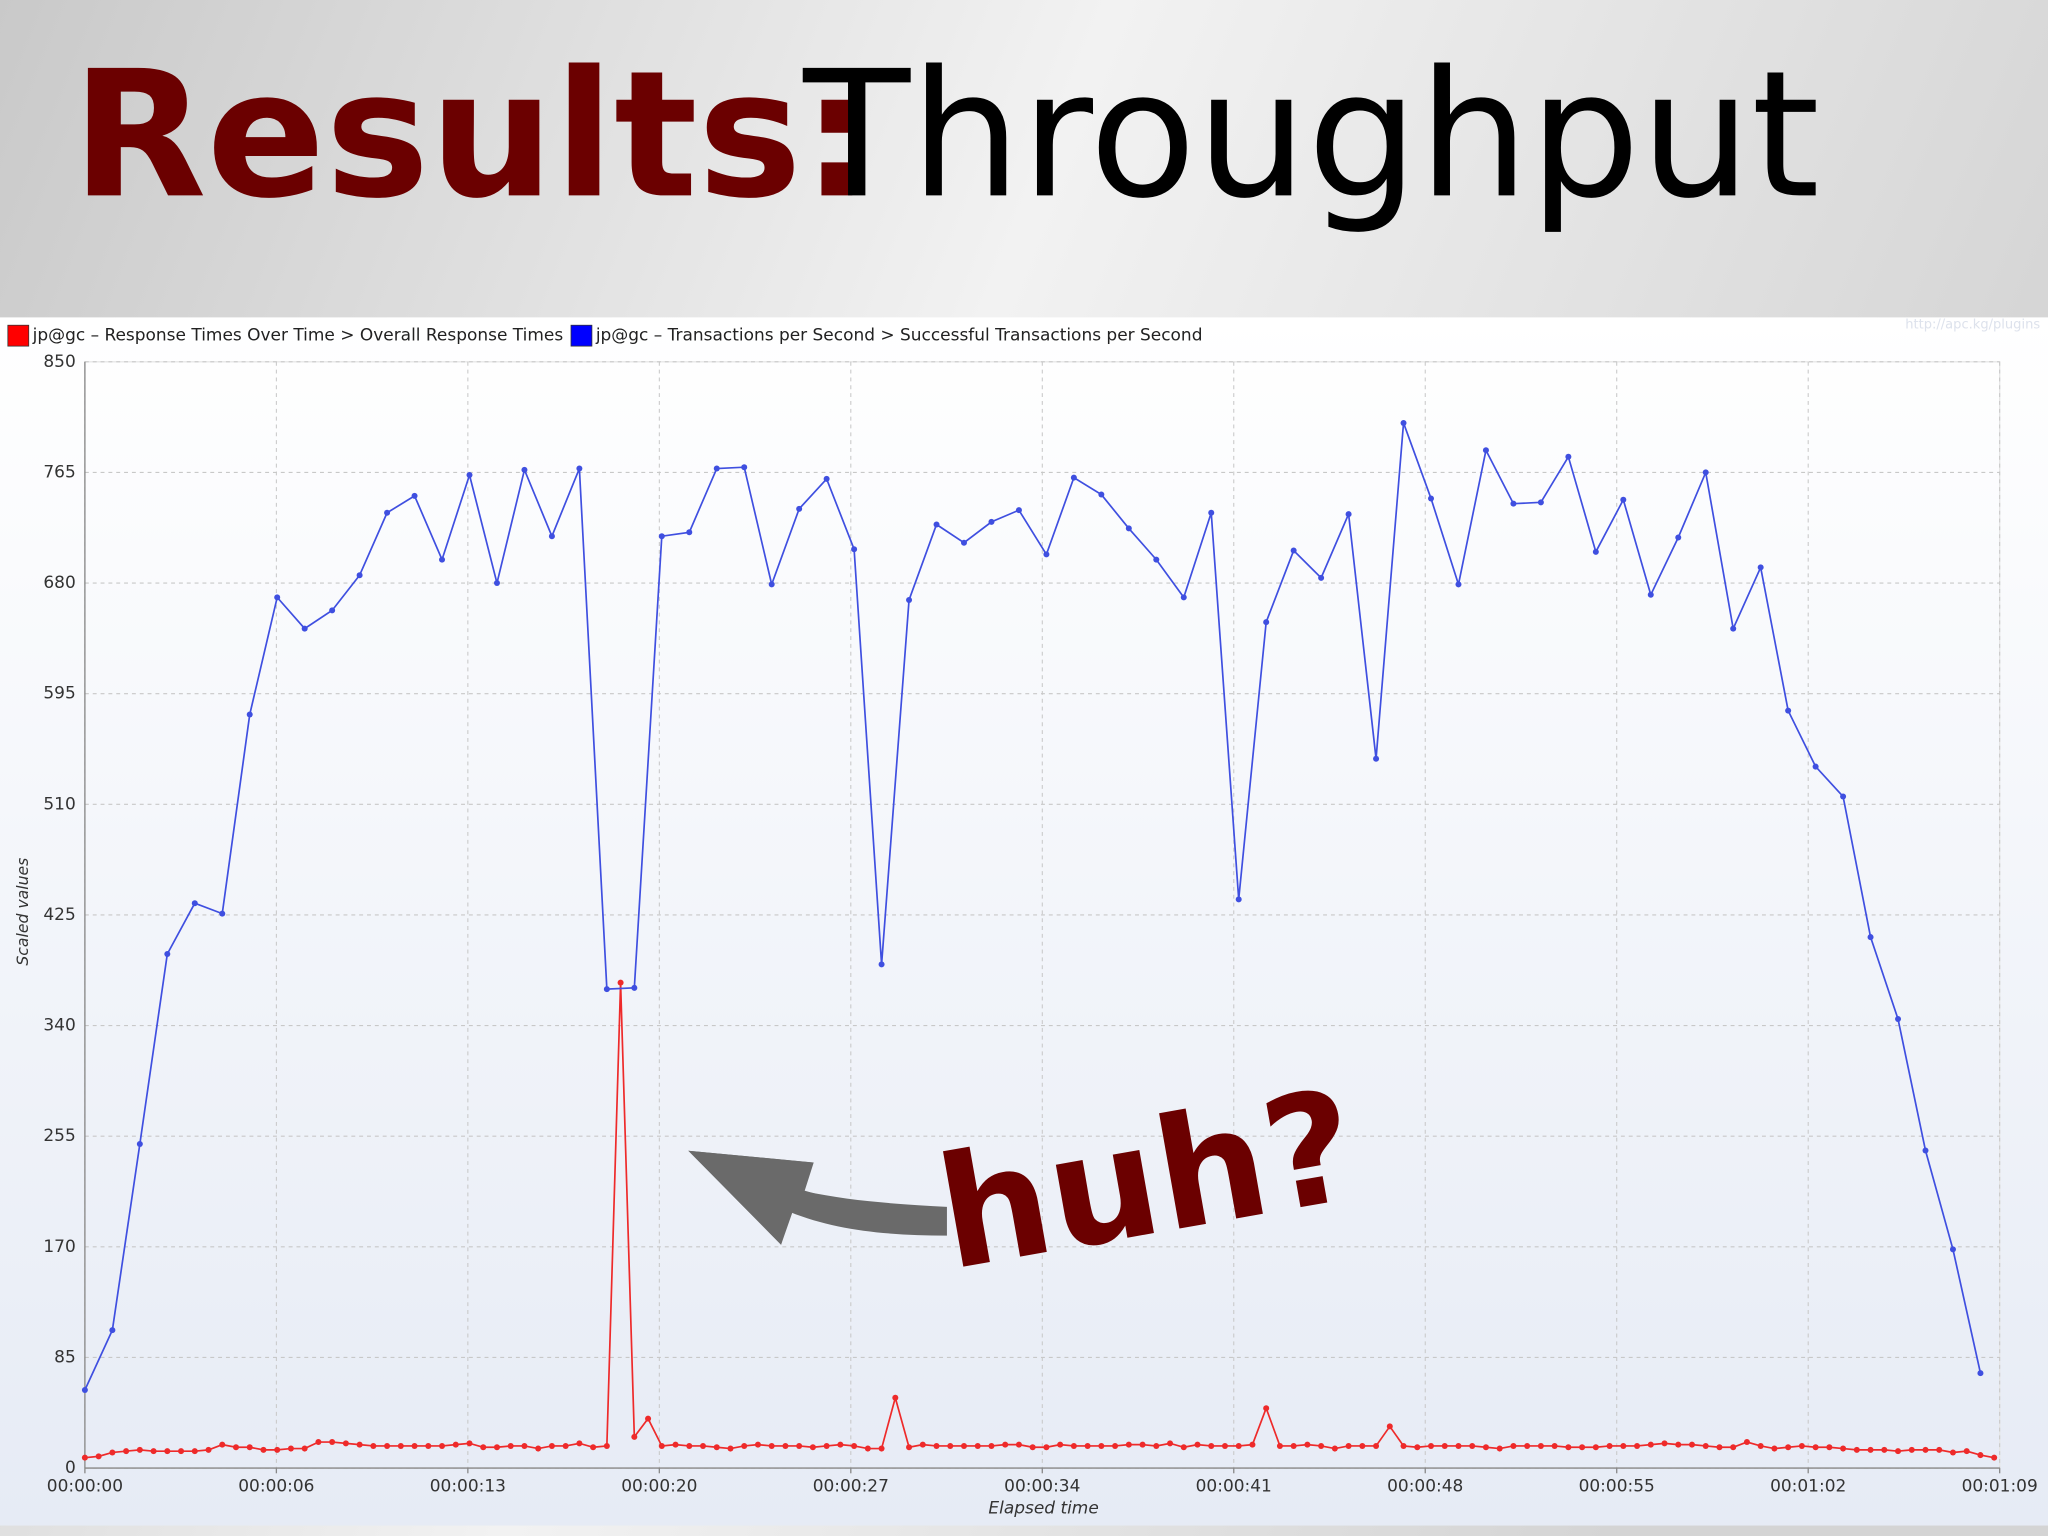  Describe the element at coordinates (59, 915) in the screenshot. I see `y-tick-label: 425` at that location.